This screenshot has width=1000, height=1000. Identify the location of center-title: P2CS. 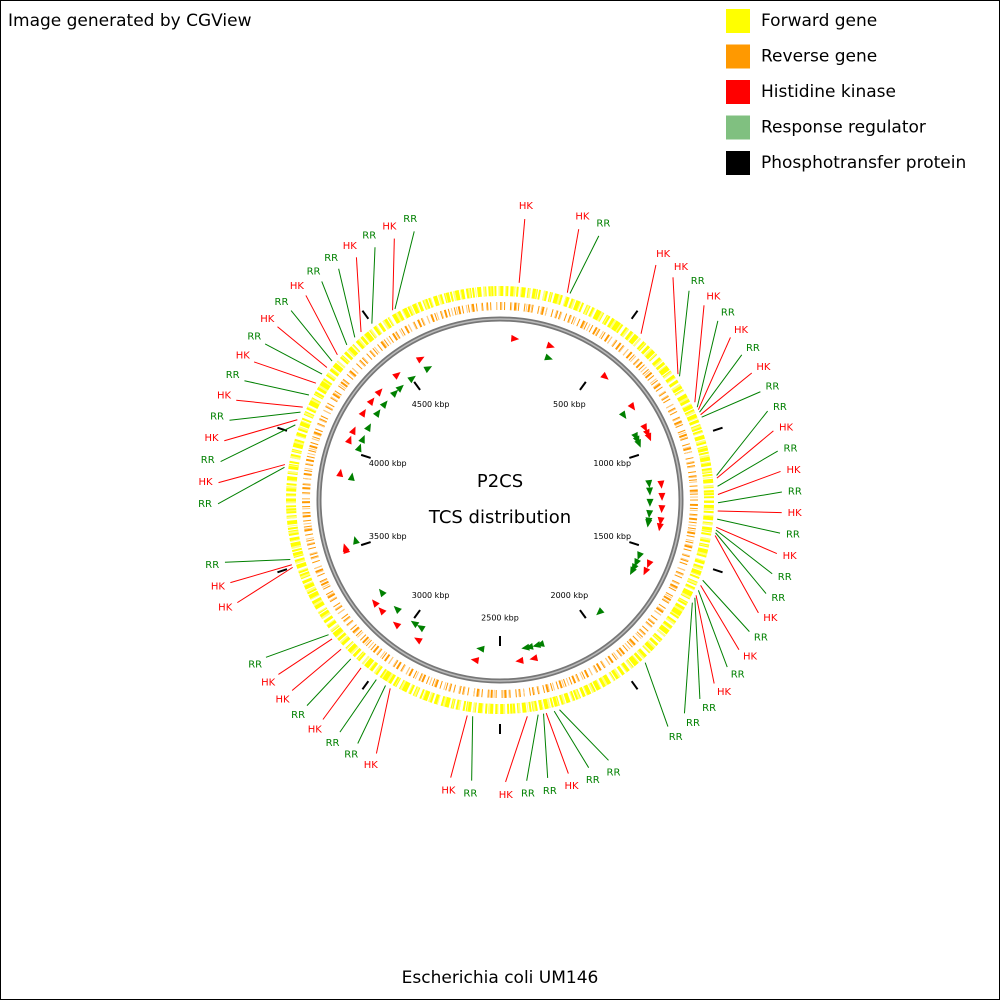
(500, 481).